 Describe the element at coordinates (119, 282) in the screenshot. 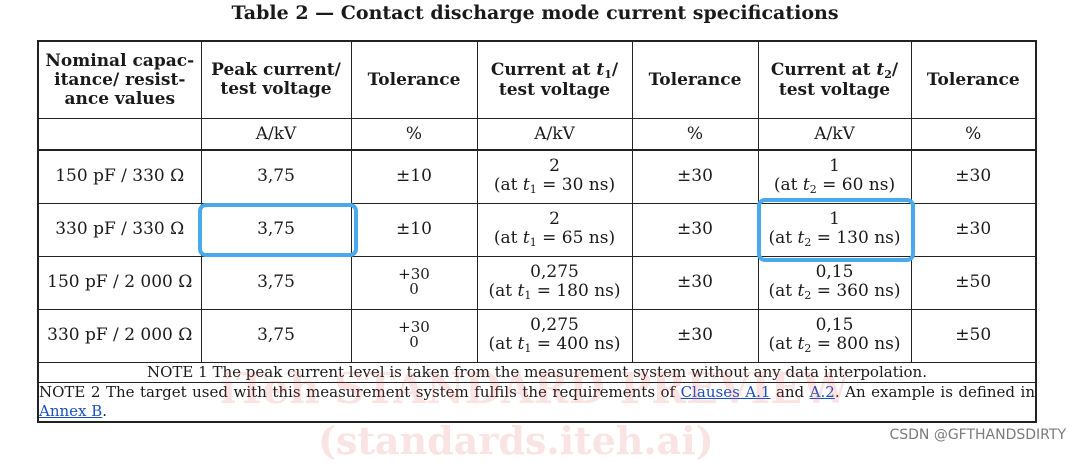

I see `cell-value: 150 pF / 2 000 Ω` at that location.